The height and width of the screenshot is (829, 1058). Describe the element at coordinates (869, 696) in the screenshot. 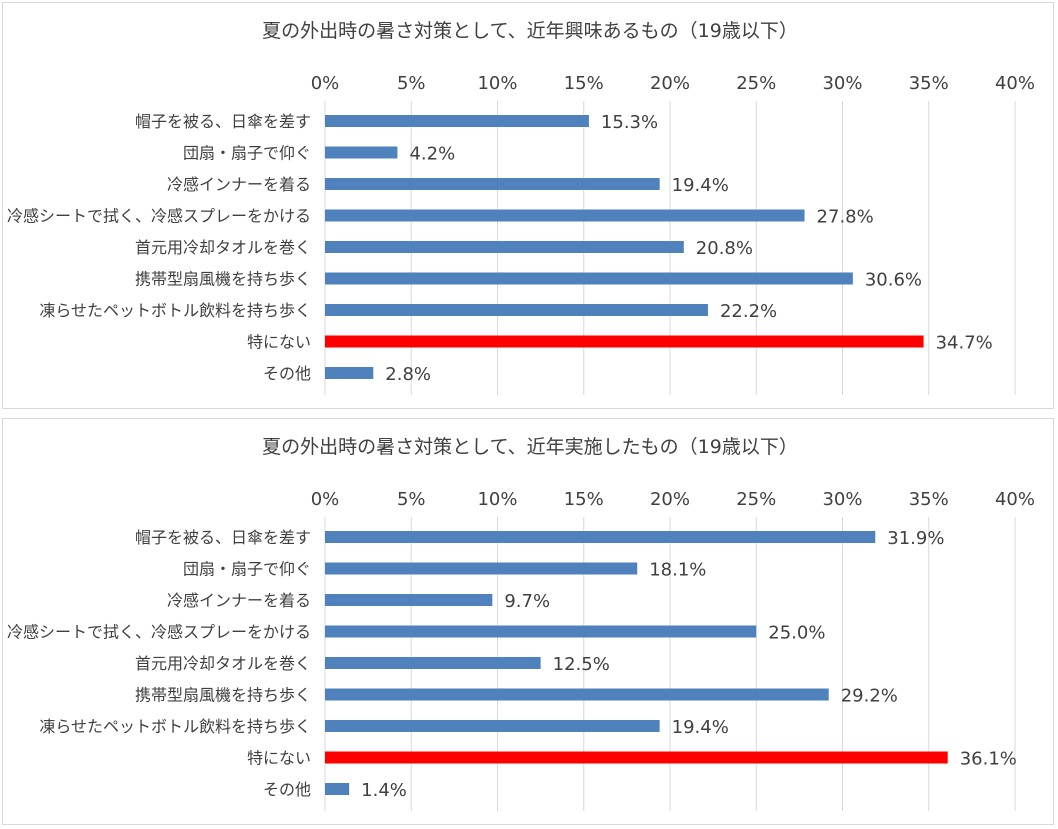

I see `data-label: 29.2%` at that location.